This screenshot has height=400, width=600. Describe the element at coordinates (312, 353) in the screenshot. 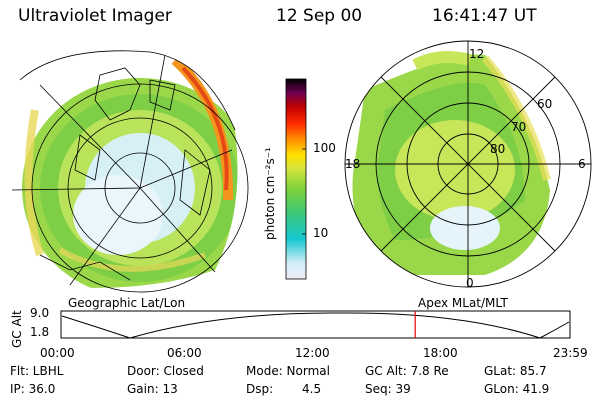

I see `altitude-xtick-1200: 12:00` at that location.